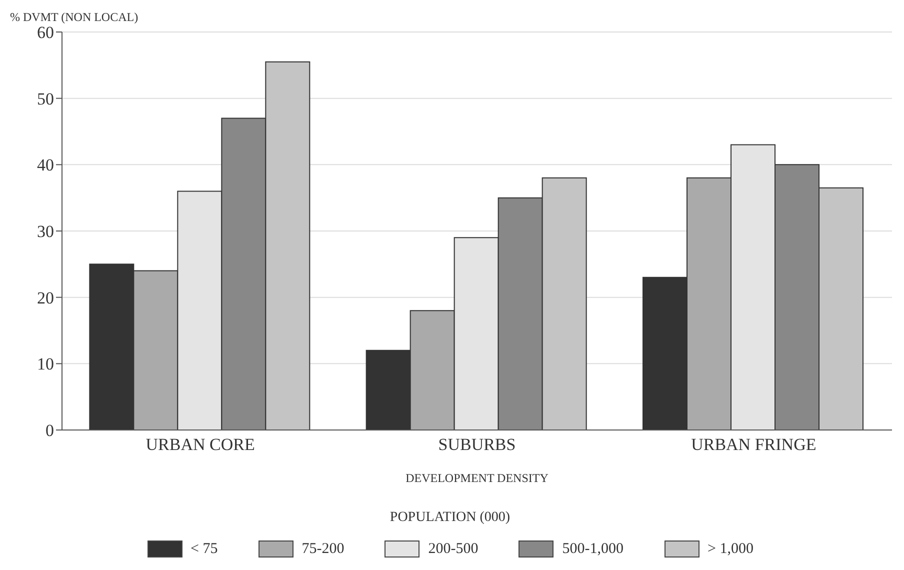  I want to click on y-tick-label: 60, so click(45, 32).